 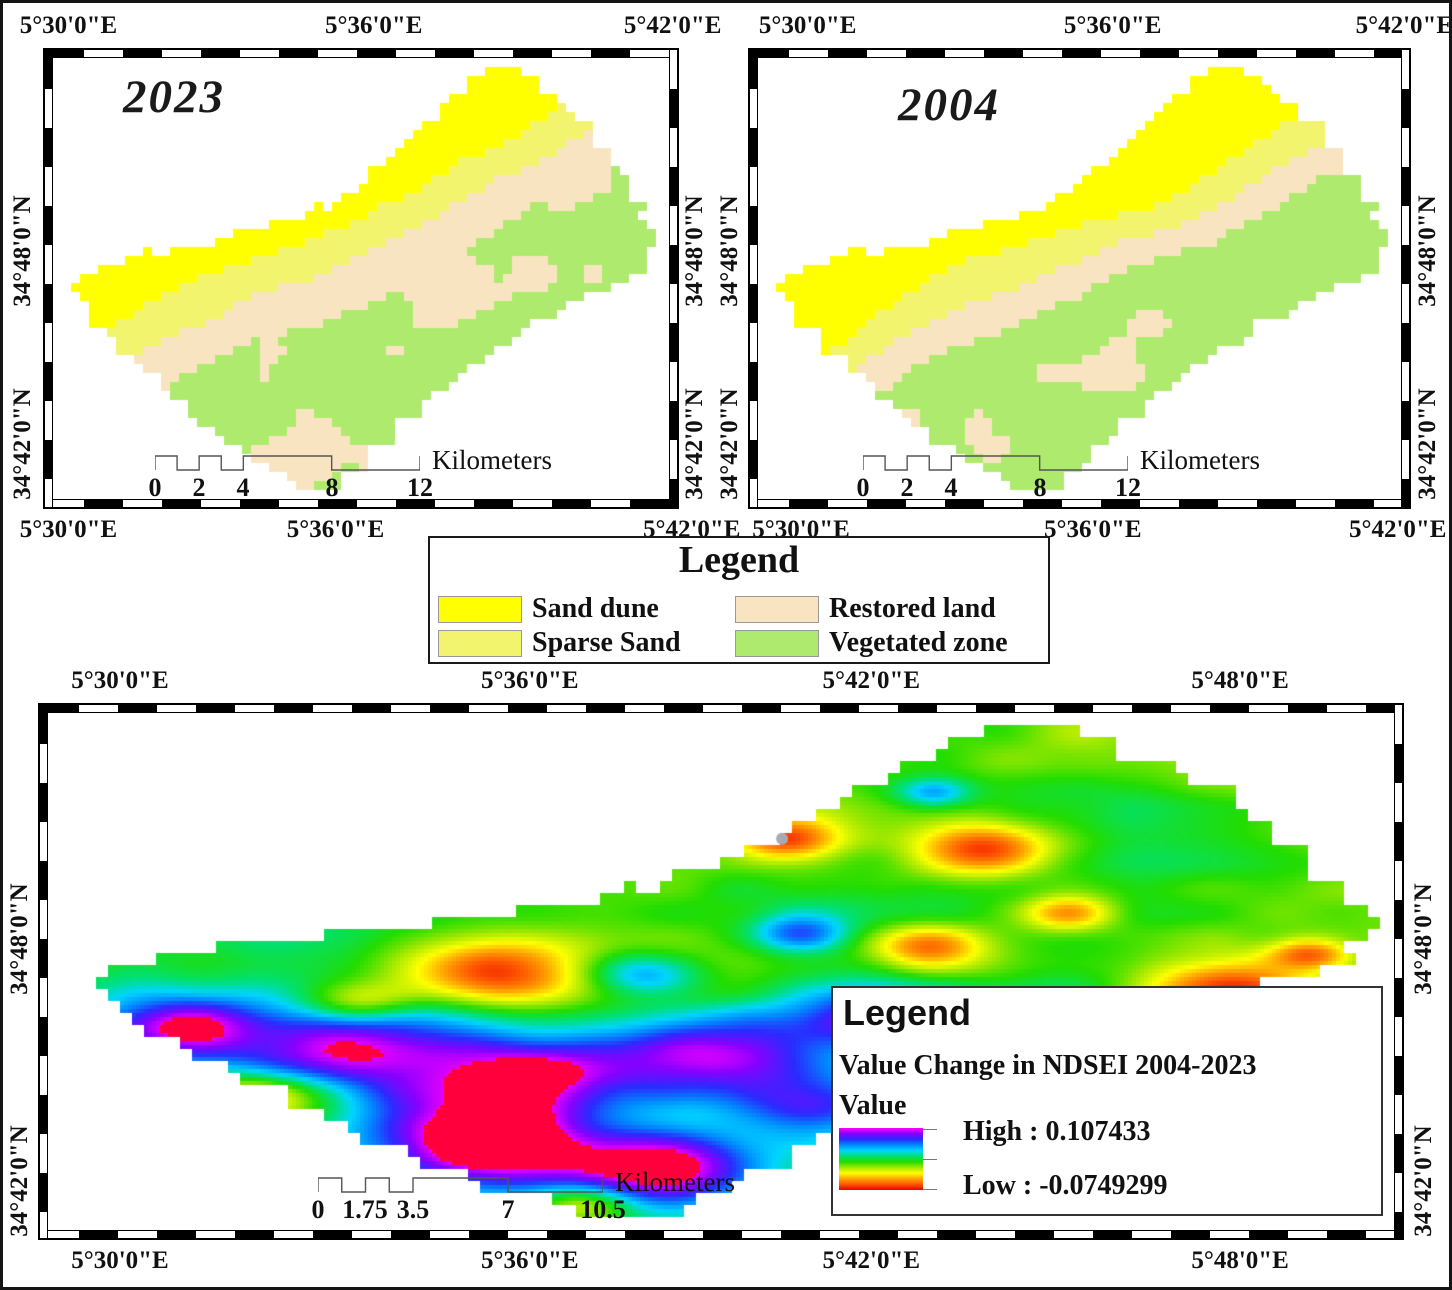 I want to click on restored-land-swatch, so click(x=777, y=609).